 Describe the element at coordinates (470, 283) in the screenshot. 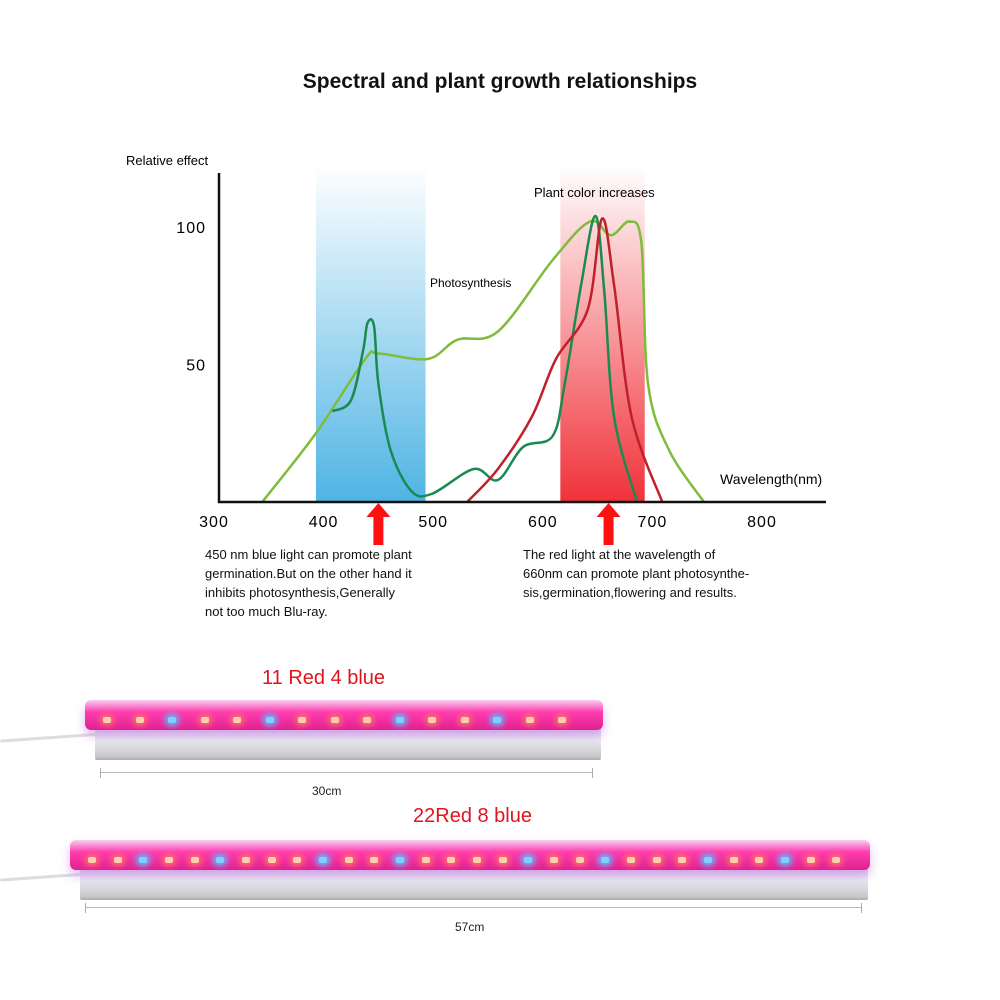

I see `photosynthesis-annotation: Photosynthesis` at that location.